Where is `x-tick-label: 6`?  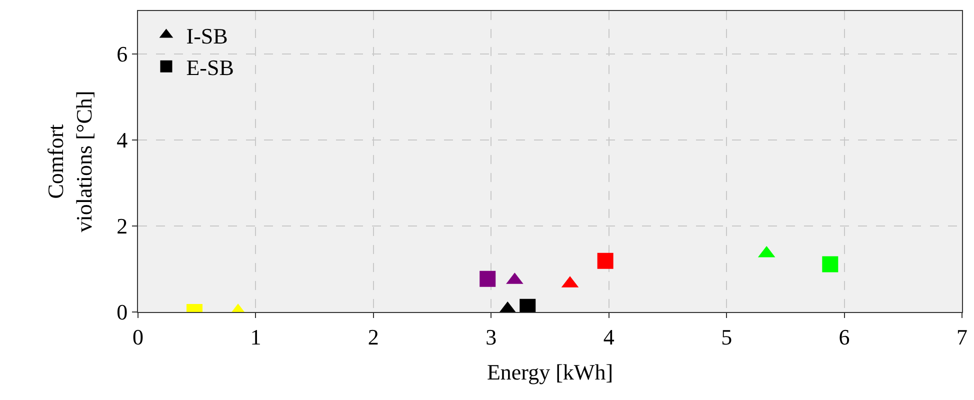 x-tick-label: 6 is located at coordinates (844, 337).